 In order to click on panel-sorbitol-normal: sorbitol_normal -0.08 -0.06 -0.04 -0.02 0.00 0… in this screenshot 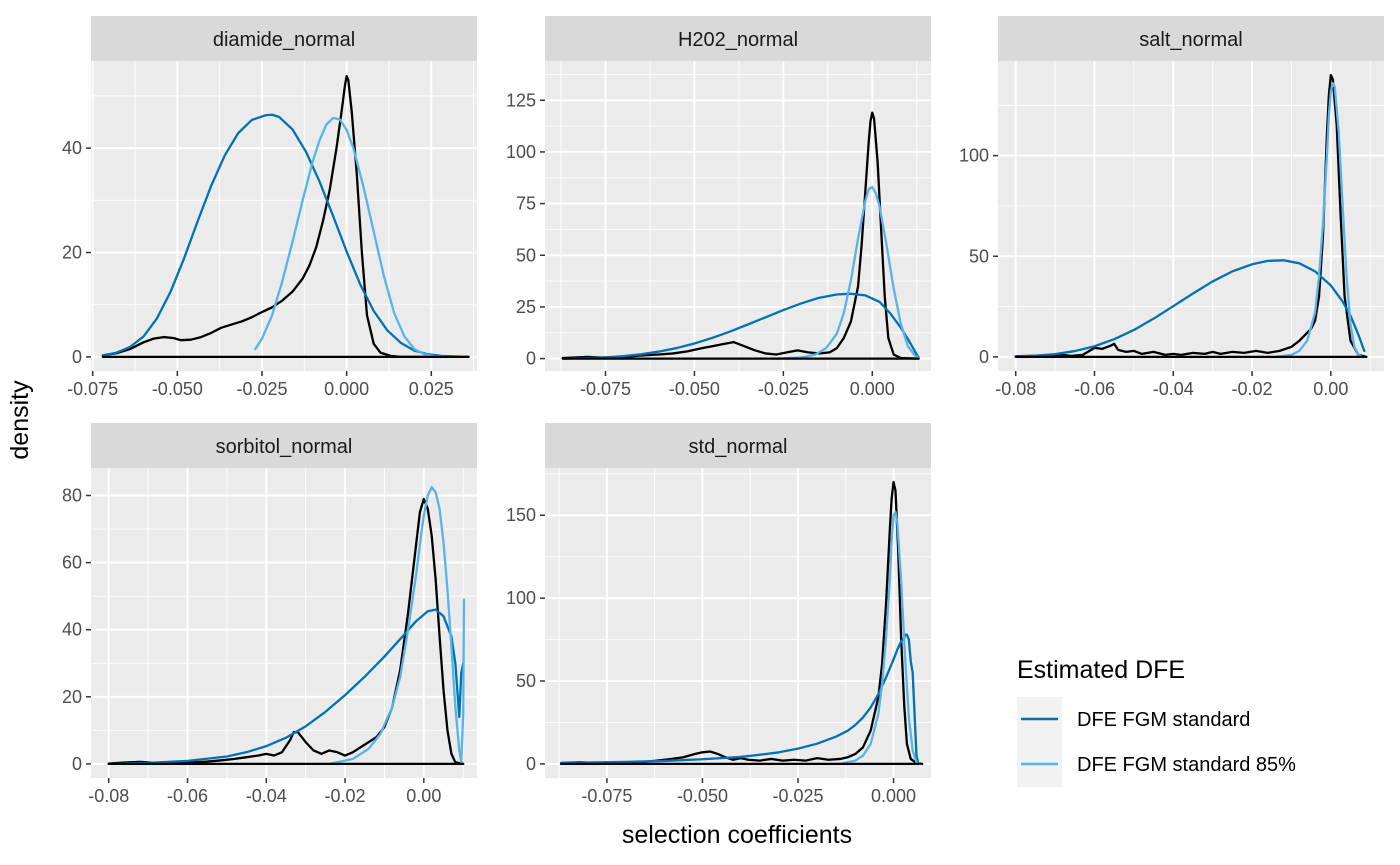, I will do `click(269, 614)`.